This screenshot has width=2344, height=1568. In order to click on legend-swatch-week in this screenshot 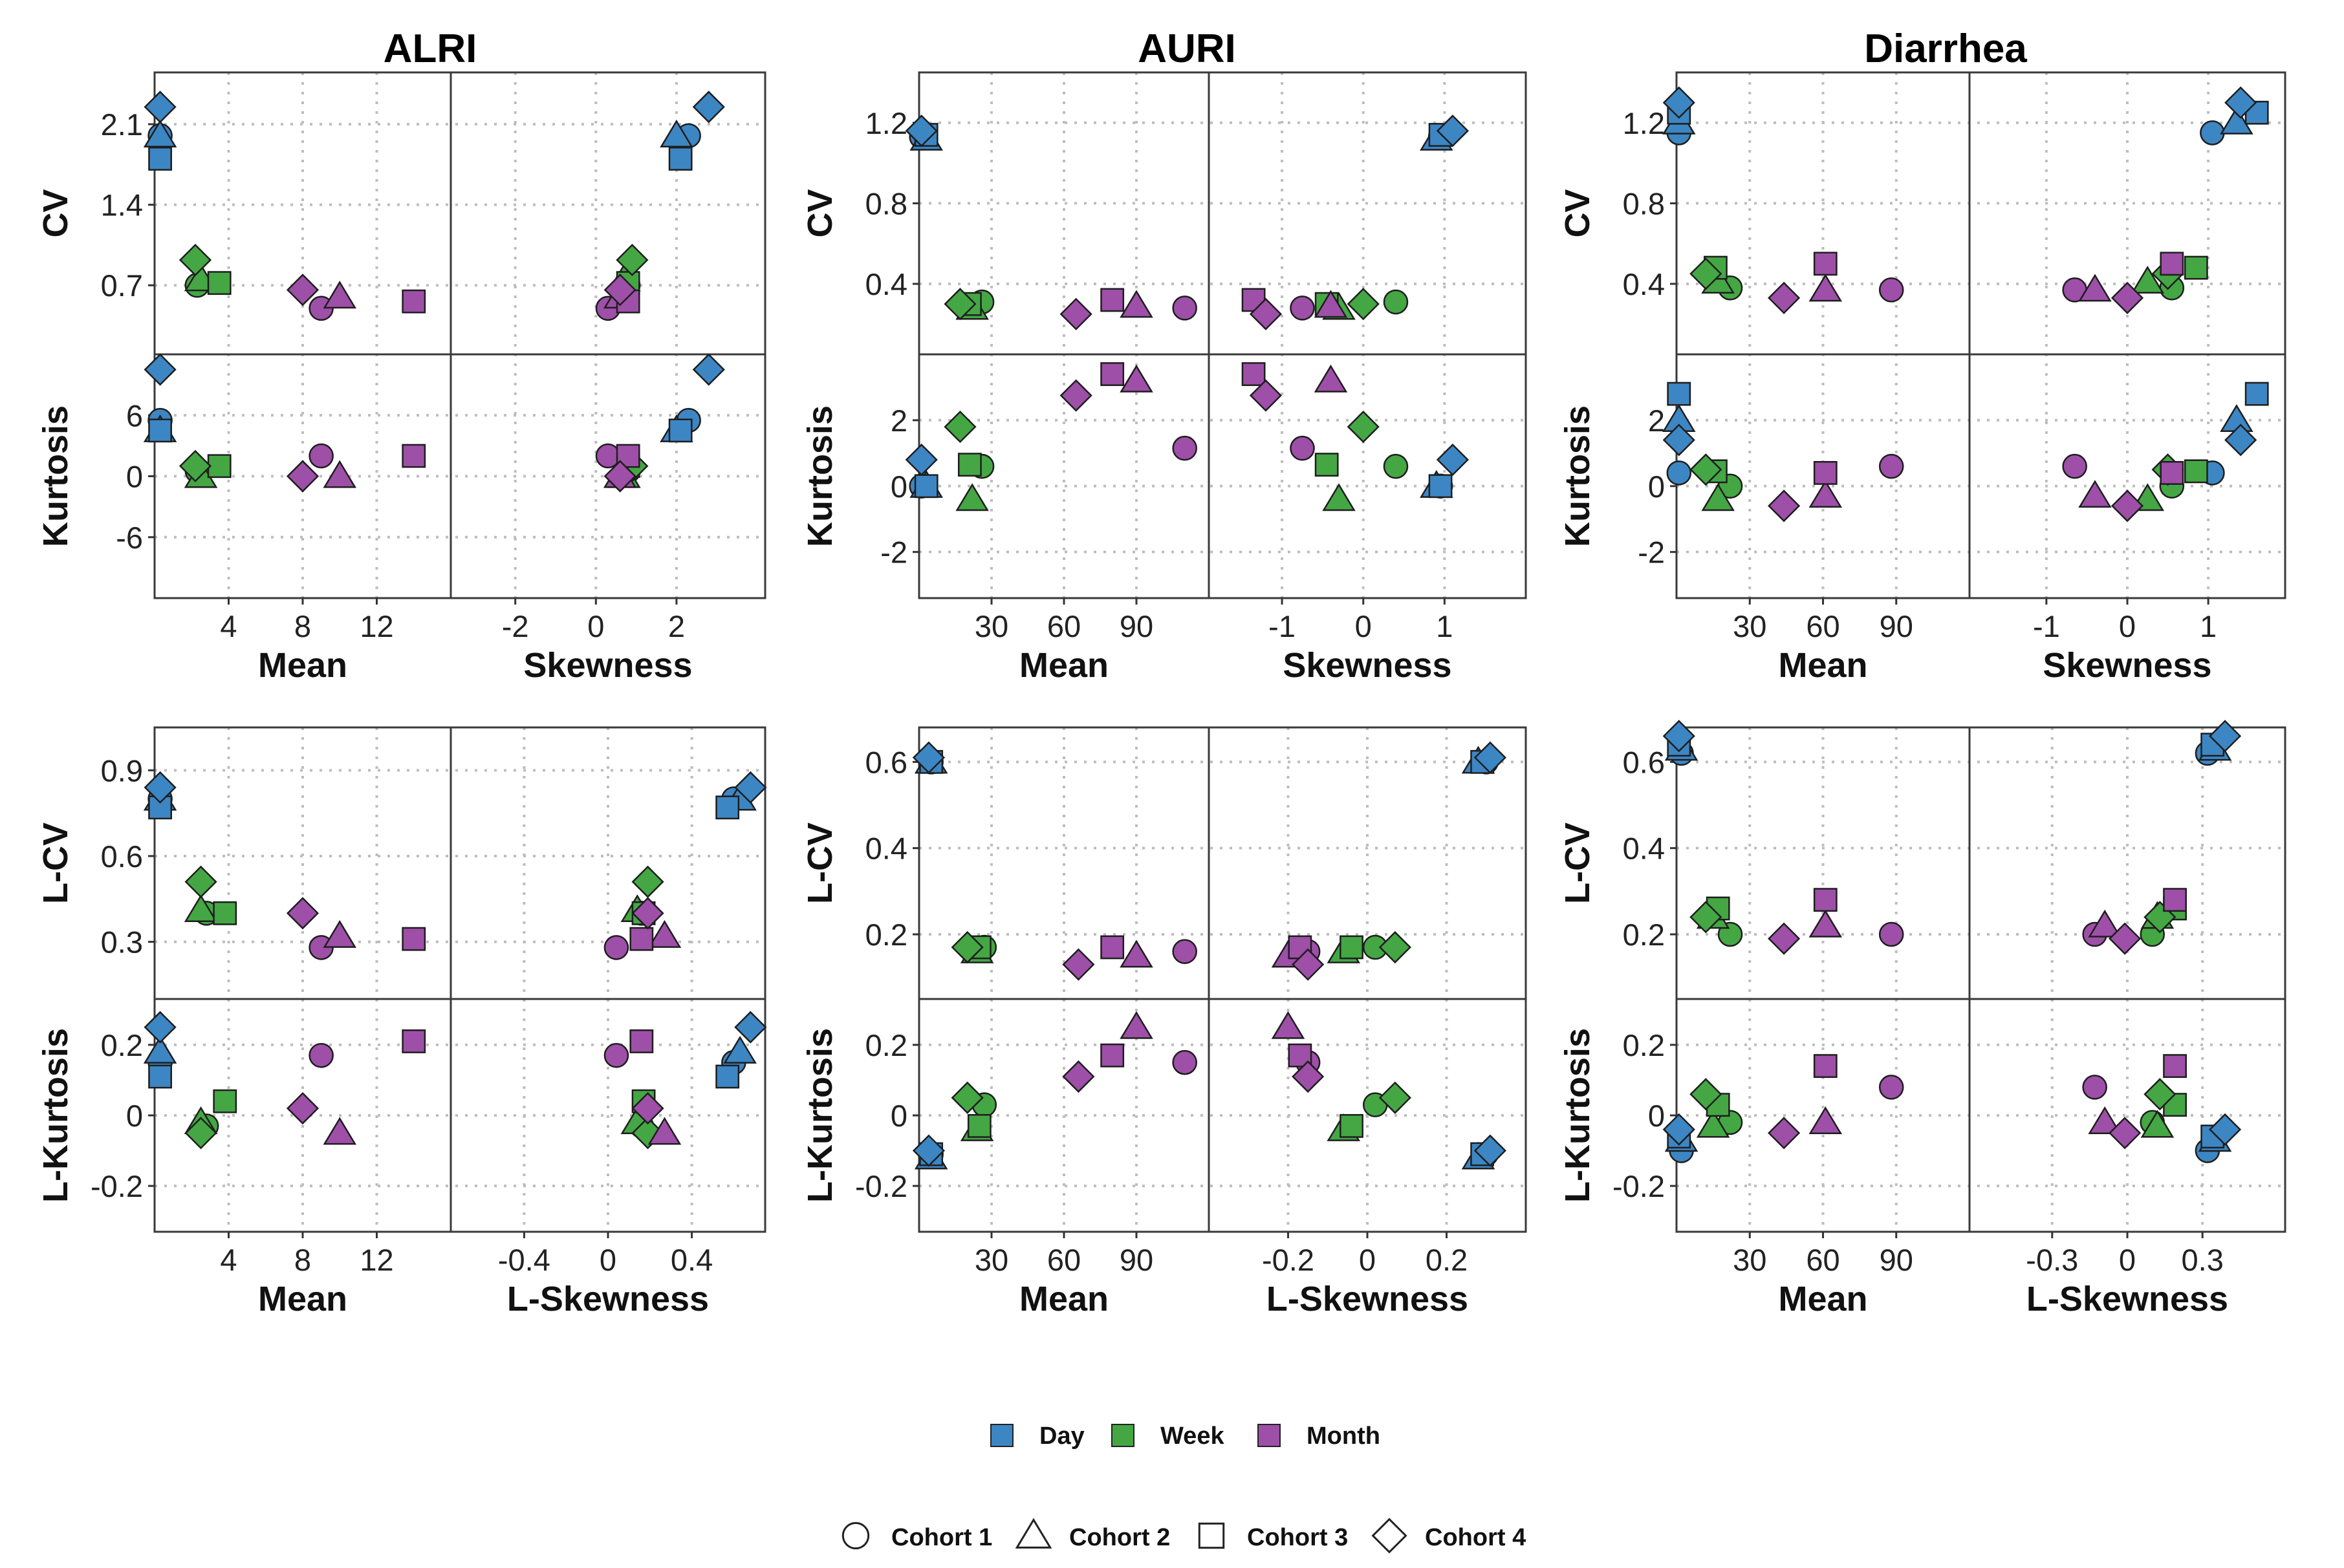, I will do `click(1122, 1435)`.